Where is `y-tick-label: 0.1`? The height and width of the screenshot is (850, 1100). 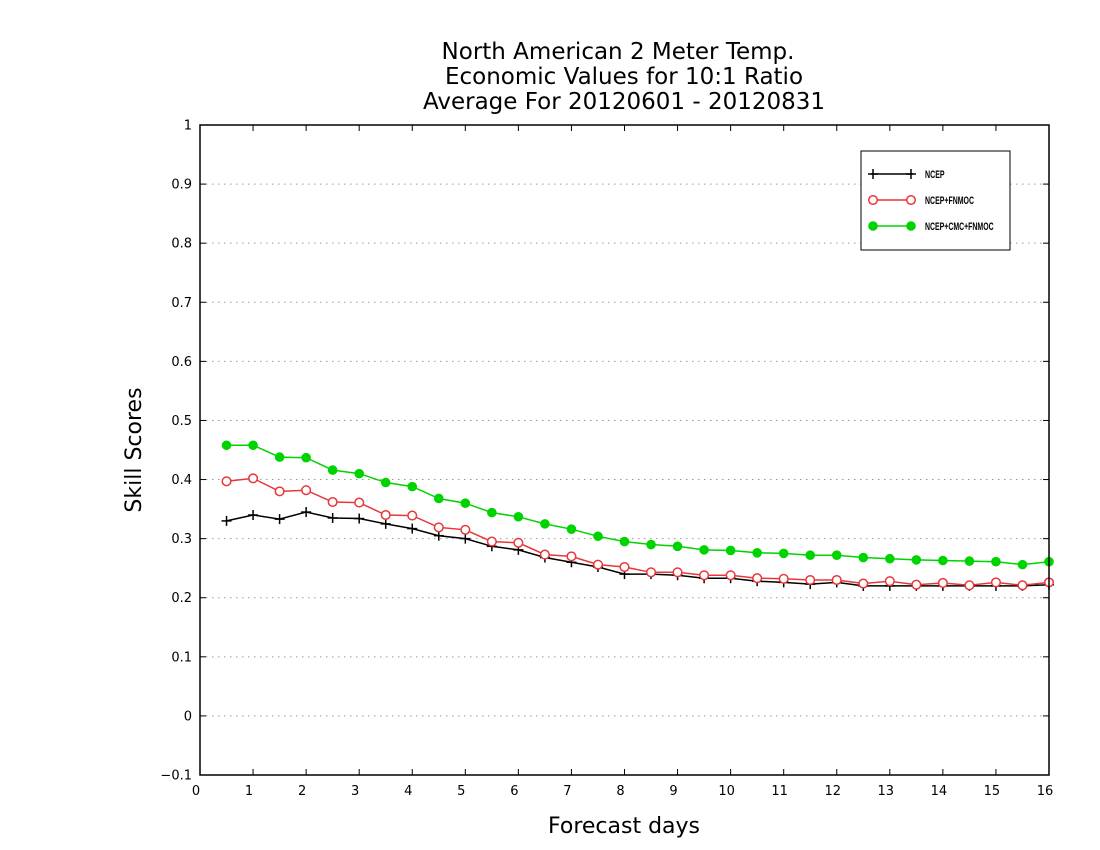
y-tick-label: 0.1 is located at coordinates (181, 657).